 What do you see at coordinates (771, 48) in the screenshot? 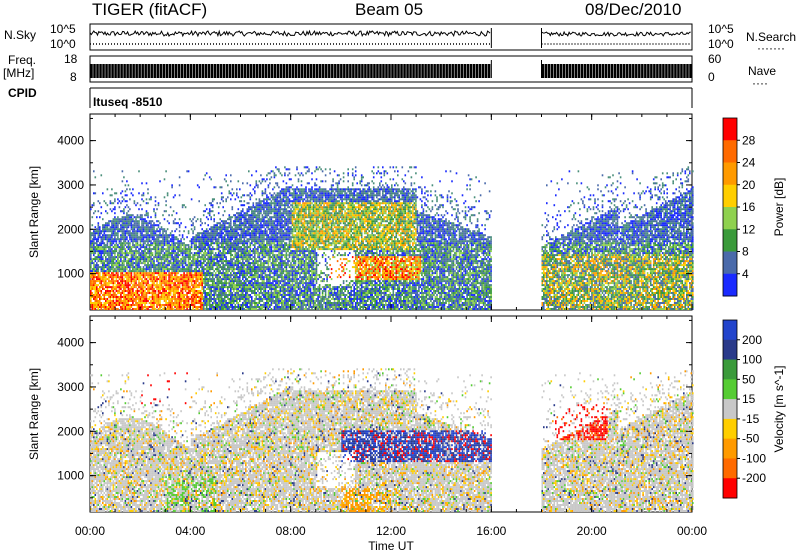
I see `nsearch-dots: ·······` at bounding box center [771, 48].